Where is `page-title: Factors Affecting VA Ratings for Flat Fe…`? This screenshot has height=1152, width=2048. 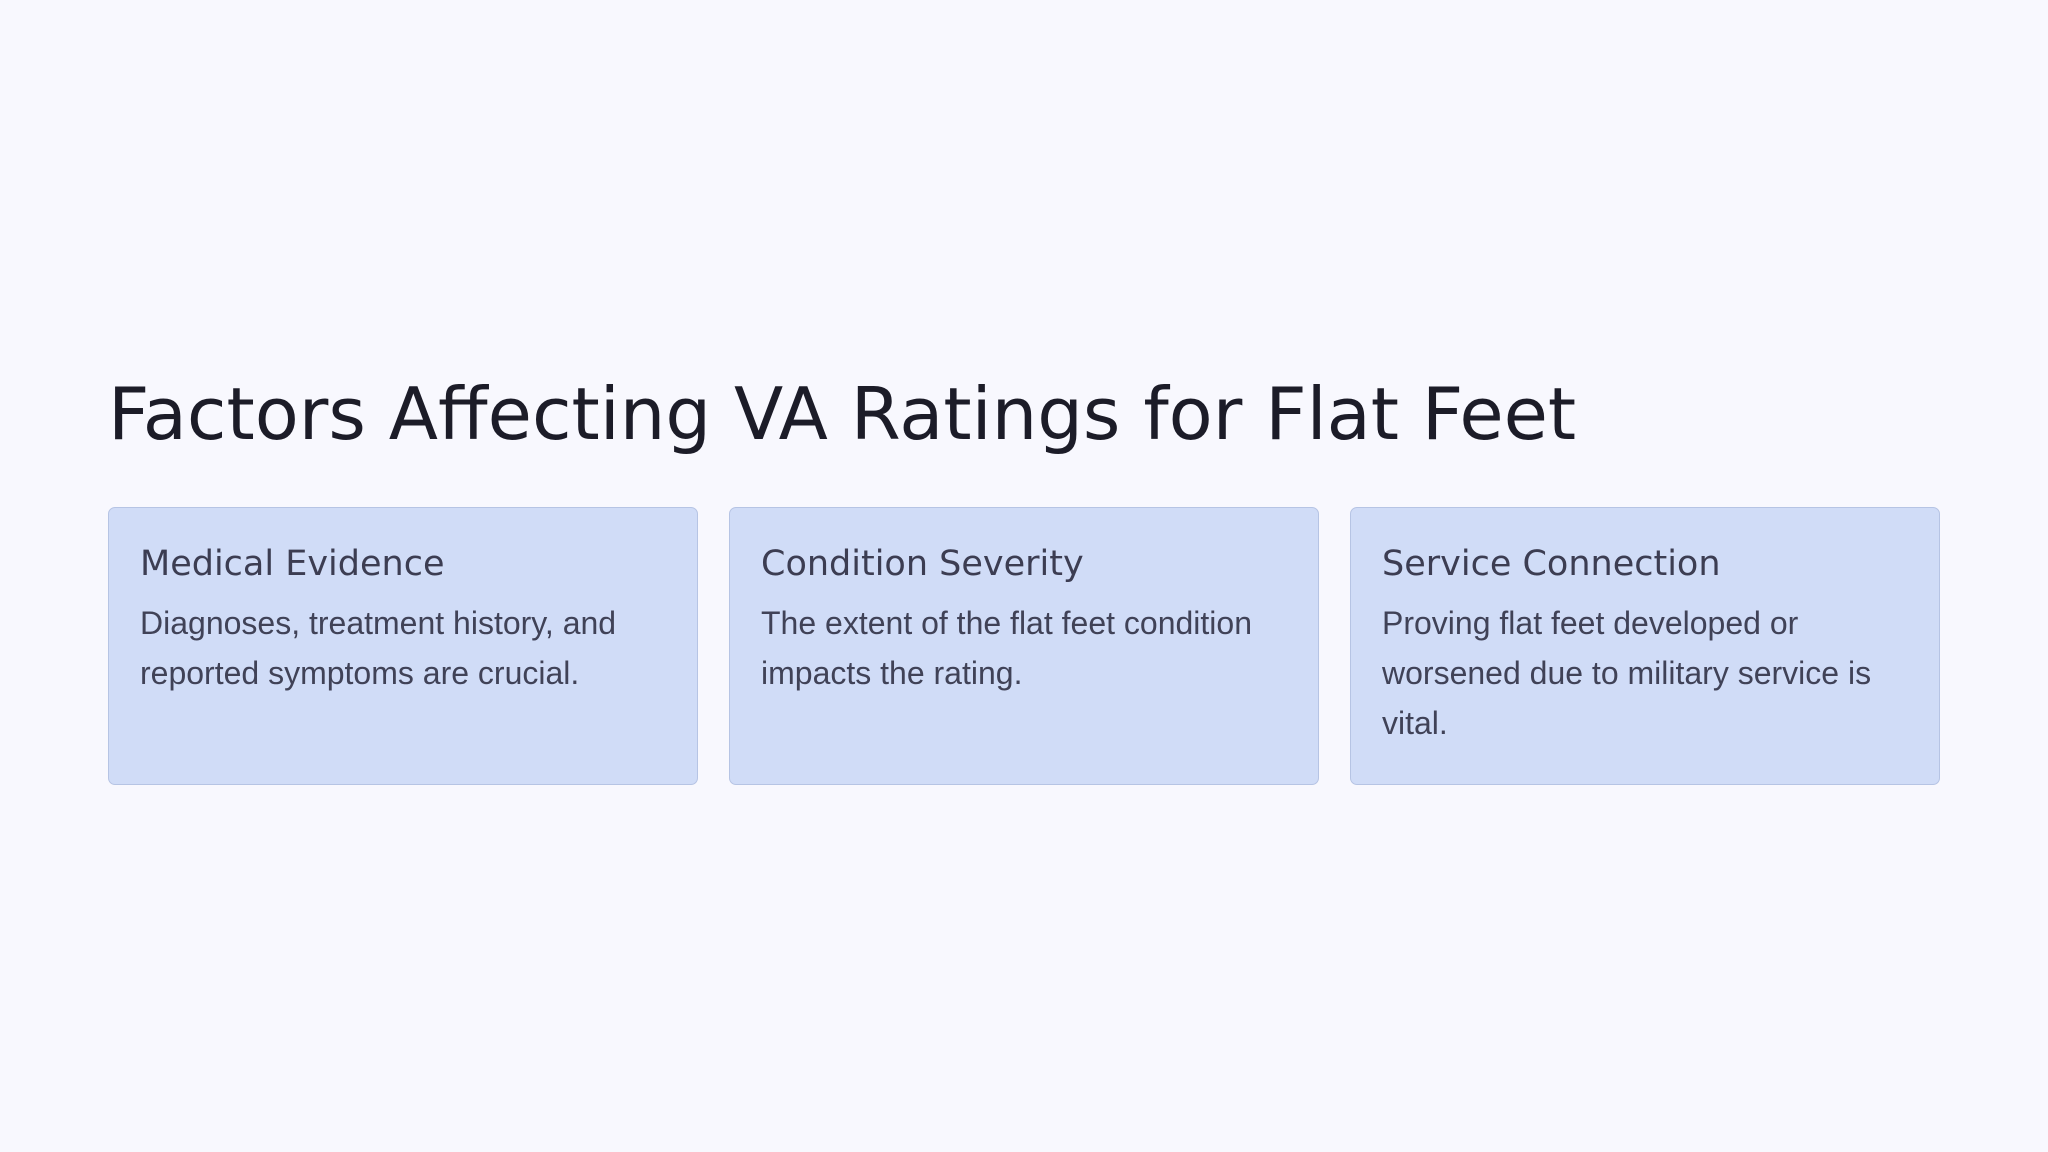
page-title: Factors Affecting VA Ratings for Flat Fe… is located at coordinates (842, 414).